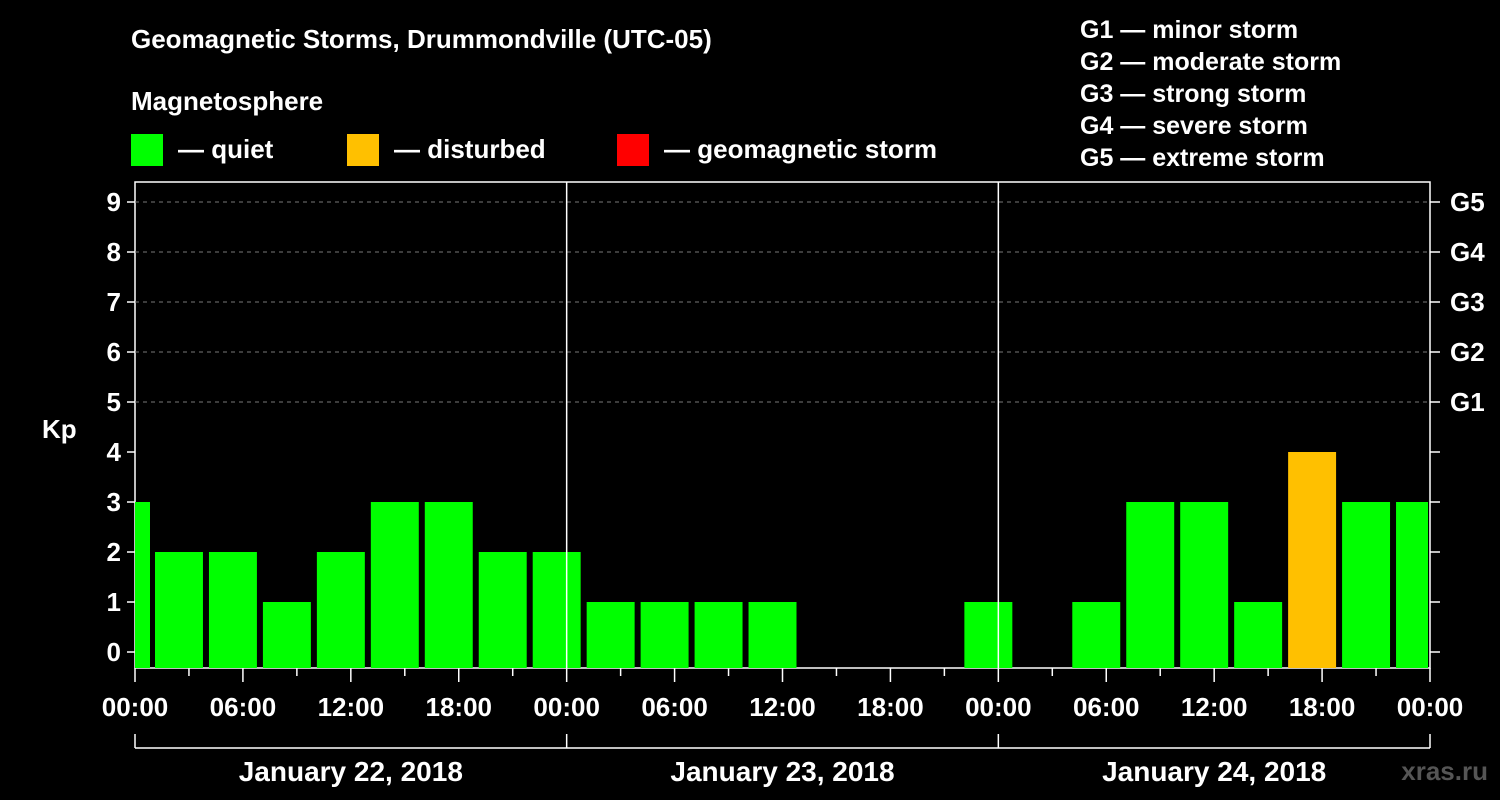  I want to click on chart-subtitle: Magnetosphere, so click(227, 101).